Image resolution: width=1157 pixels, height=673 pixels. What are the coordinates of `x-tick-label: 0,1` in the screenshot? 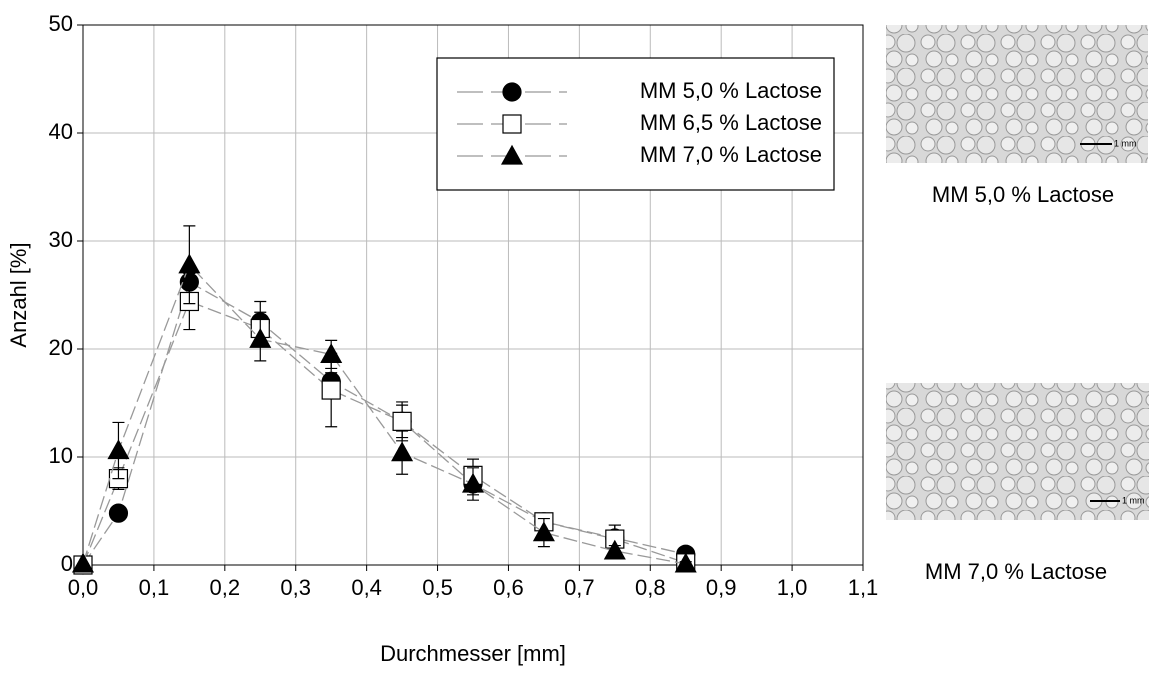 It's located at (154, 587).